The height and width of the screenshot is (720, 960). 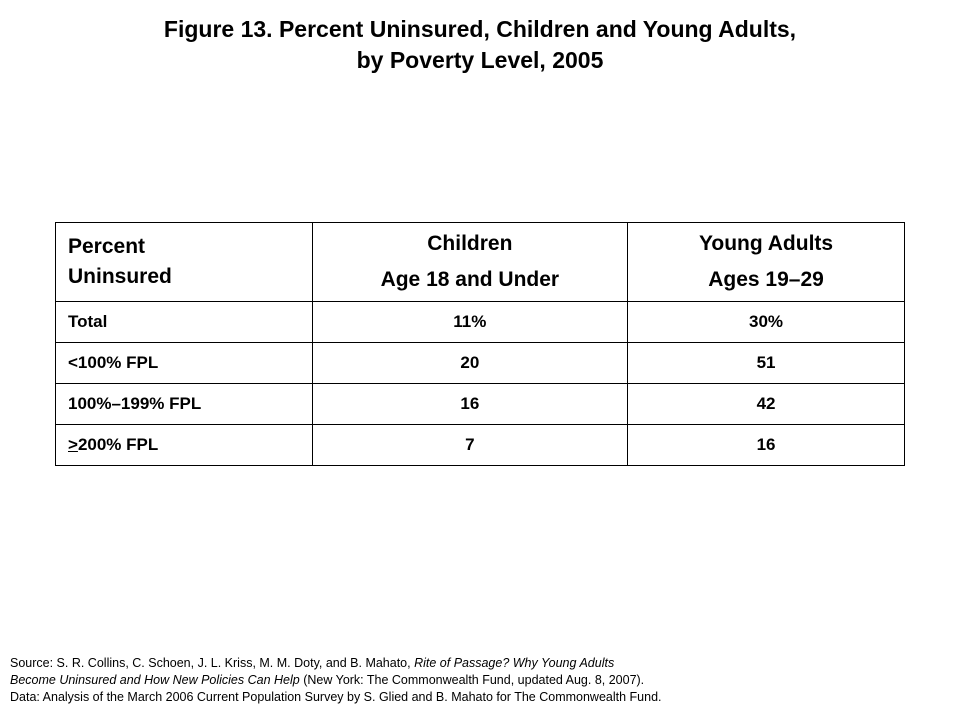 I want to click on cell-young-200-plus-fpl: 16, so click(x=766, y=445).